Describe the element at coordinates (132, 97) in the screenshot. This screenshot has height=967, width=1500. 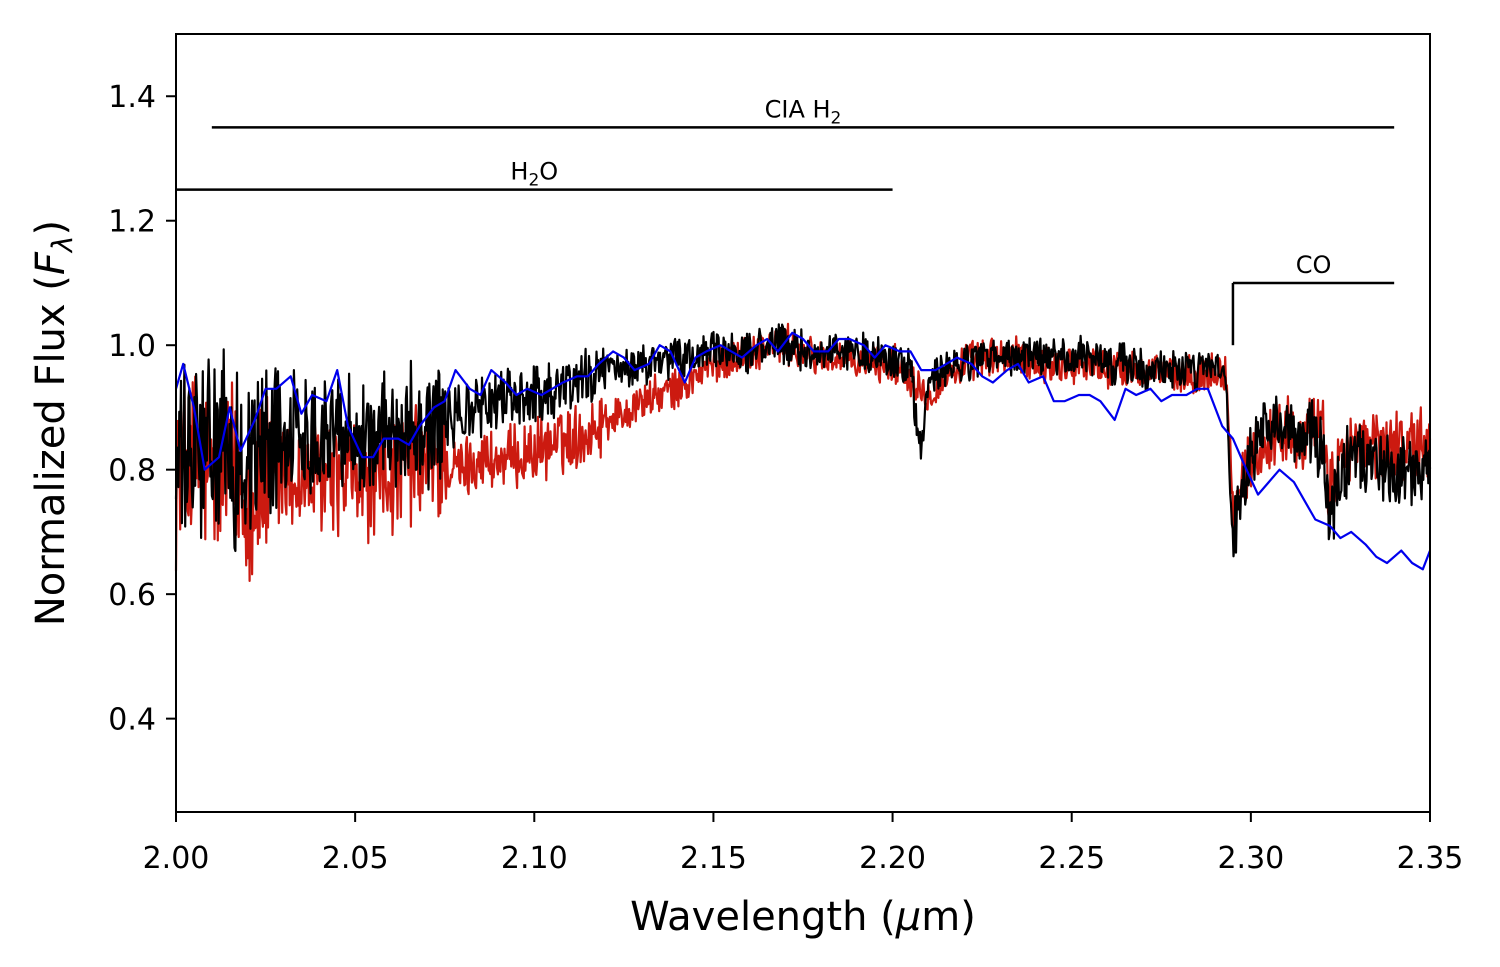
I see `y-tick-label: 1.4` at that location.